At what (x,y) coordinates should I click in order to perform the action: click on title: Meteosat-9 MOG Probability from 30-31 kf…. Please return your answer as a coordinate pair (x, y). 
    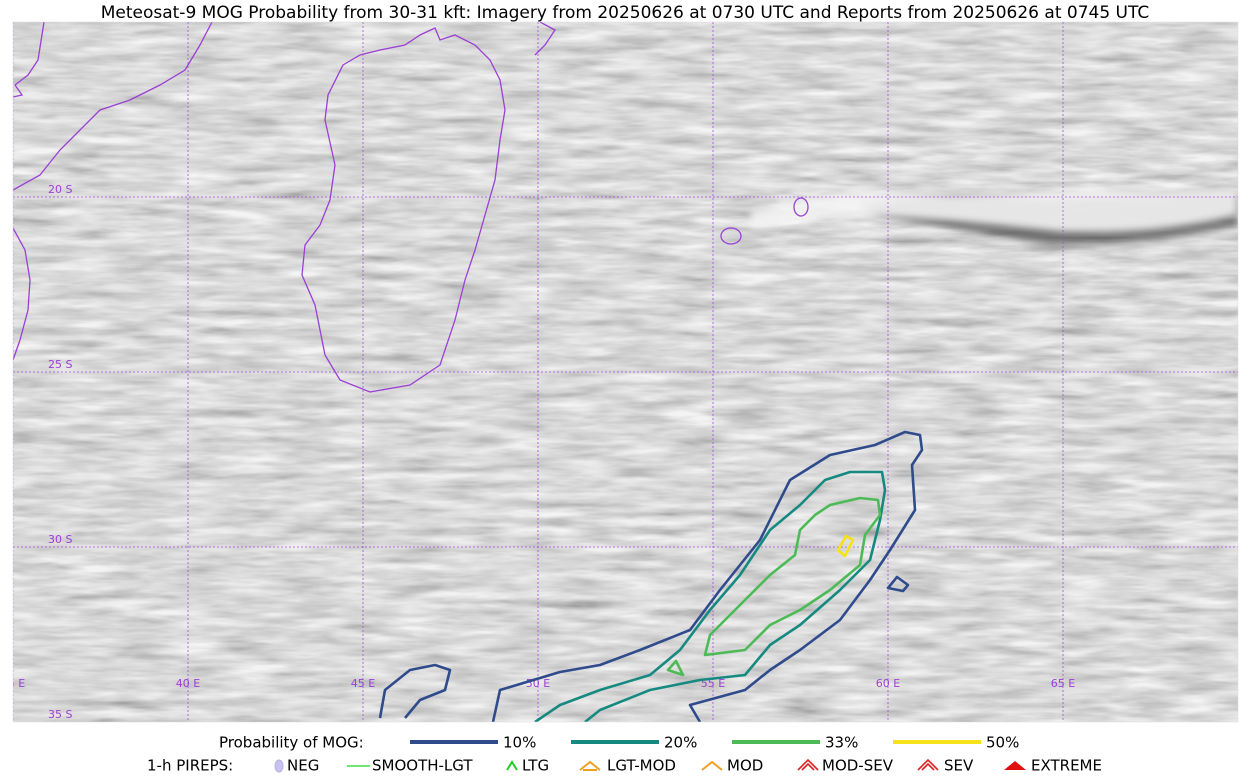
    Looking at the image, I should click on (625, 13).